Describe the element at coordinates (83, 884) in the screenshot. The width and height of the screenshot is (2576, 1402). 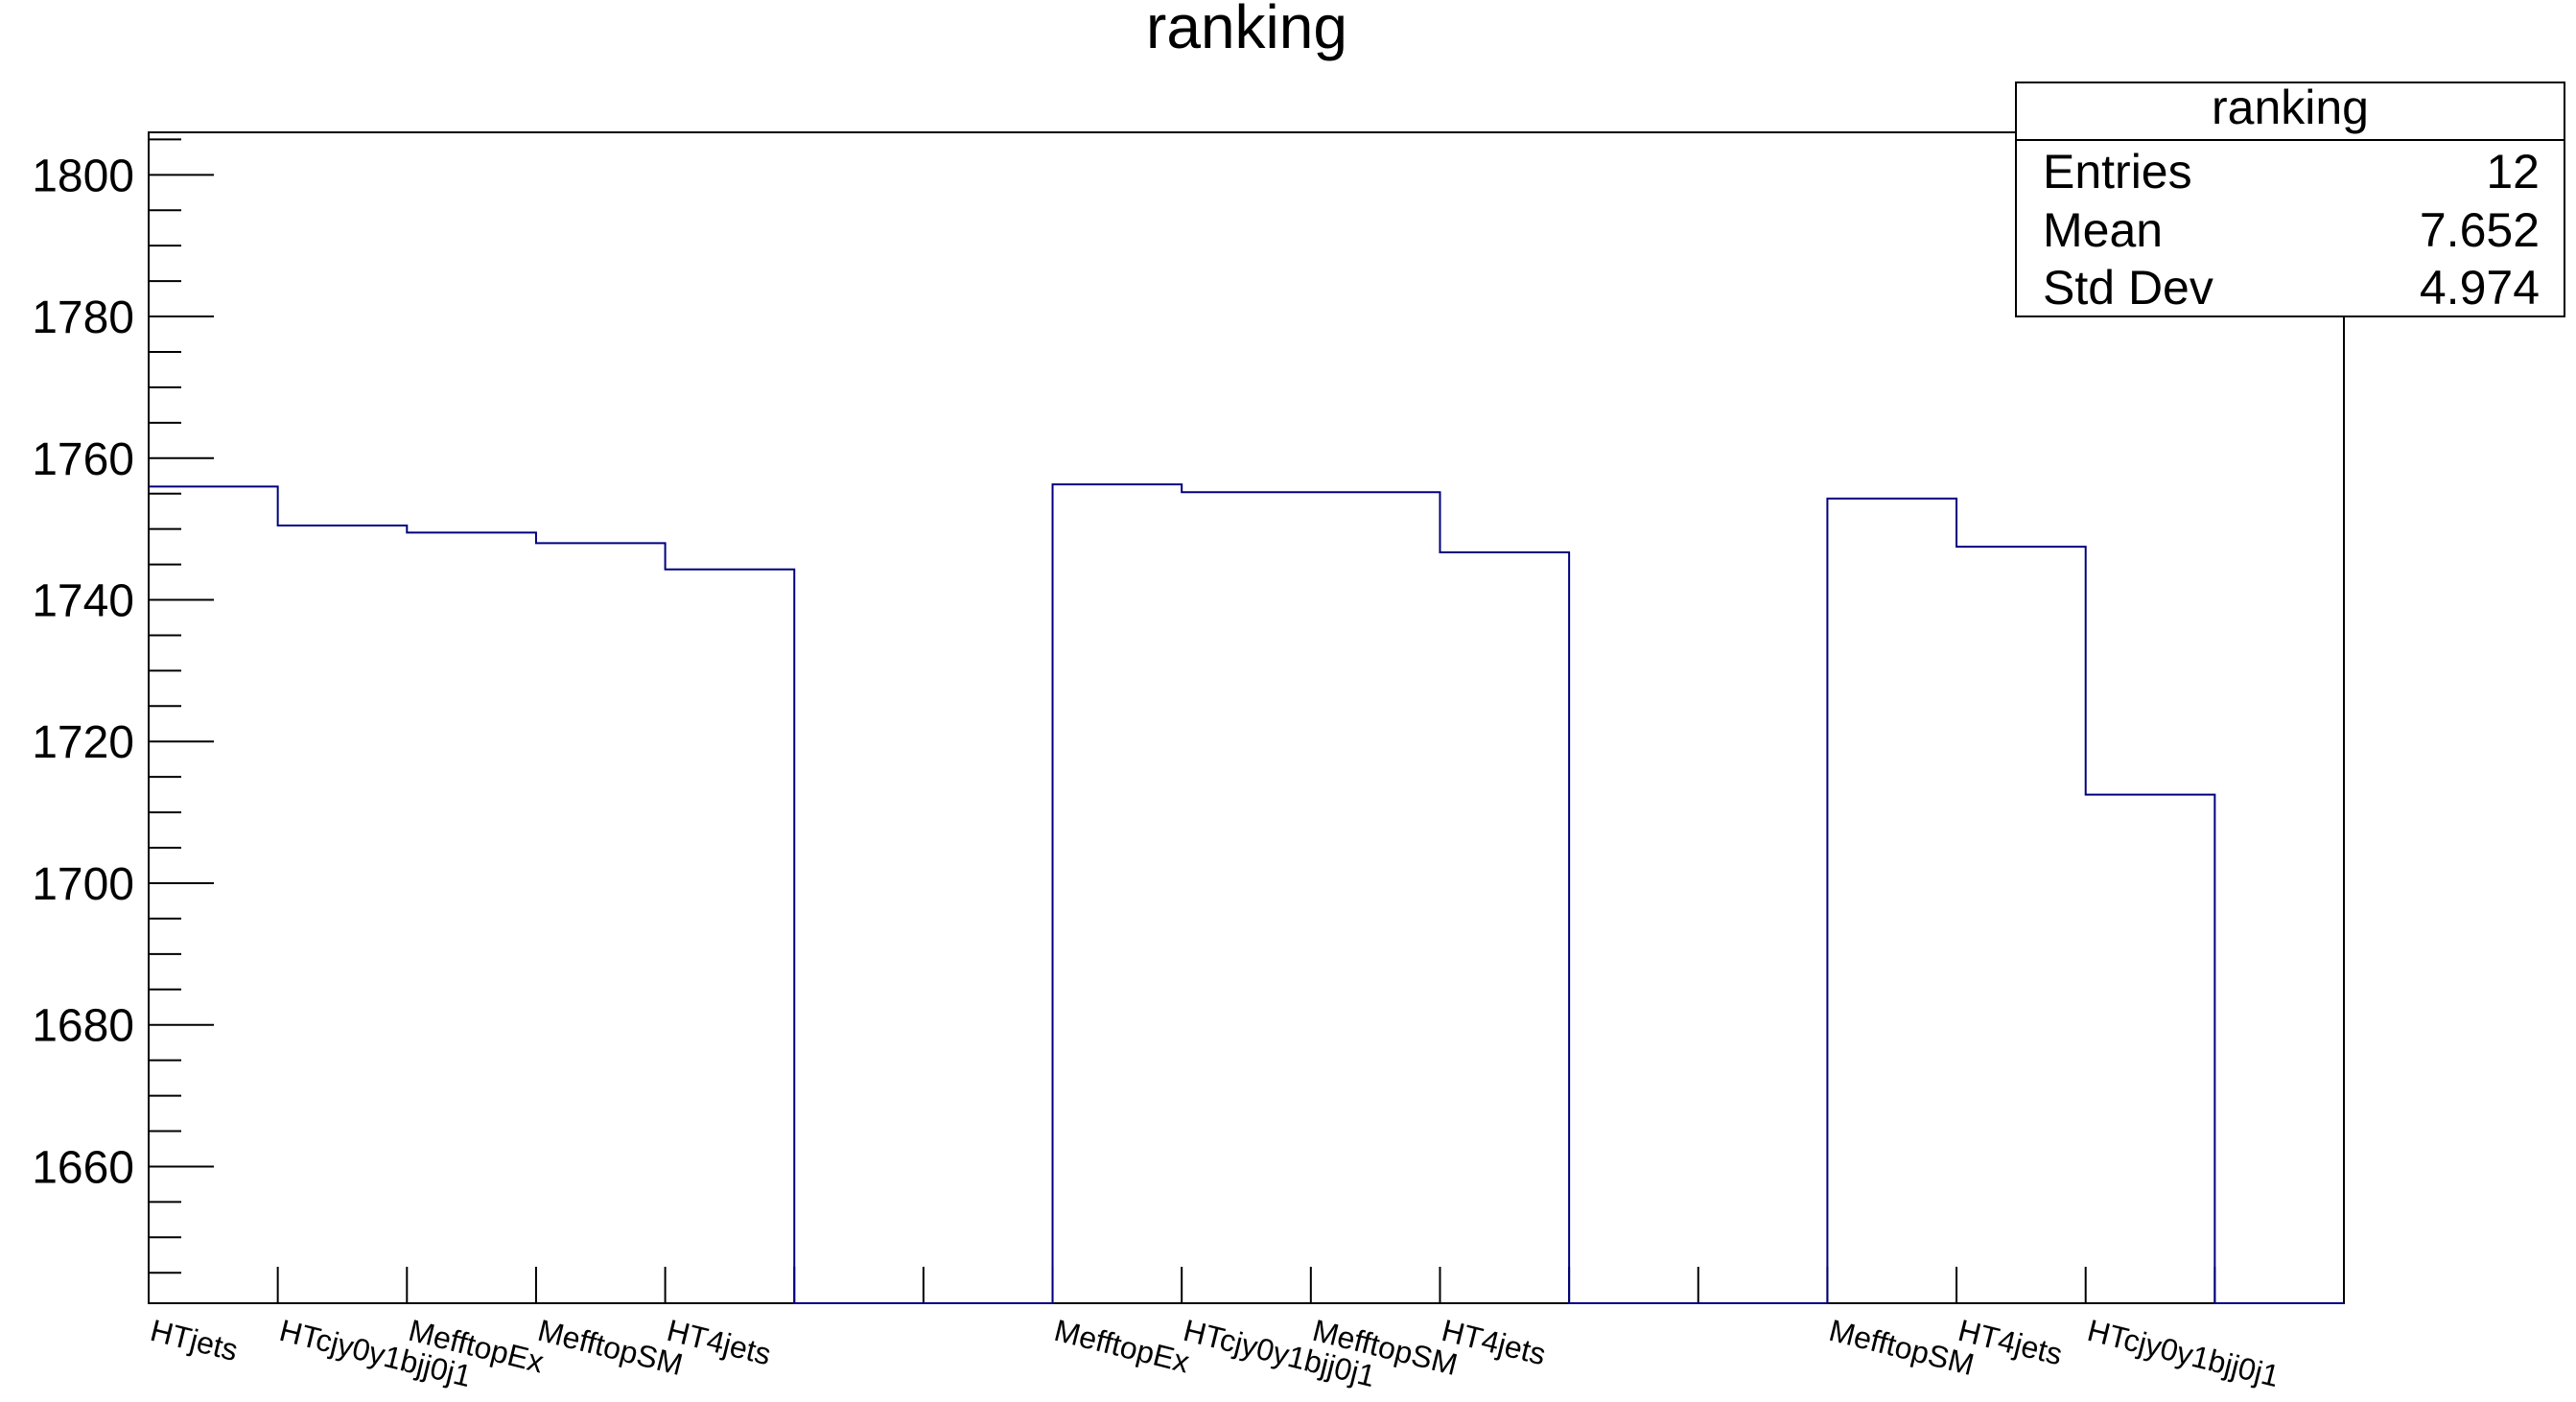
I see `y-tick-label: 1700` at that location.